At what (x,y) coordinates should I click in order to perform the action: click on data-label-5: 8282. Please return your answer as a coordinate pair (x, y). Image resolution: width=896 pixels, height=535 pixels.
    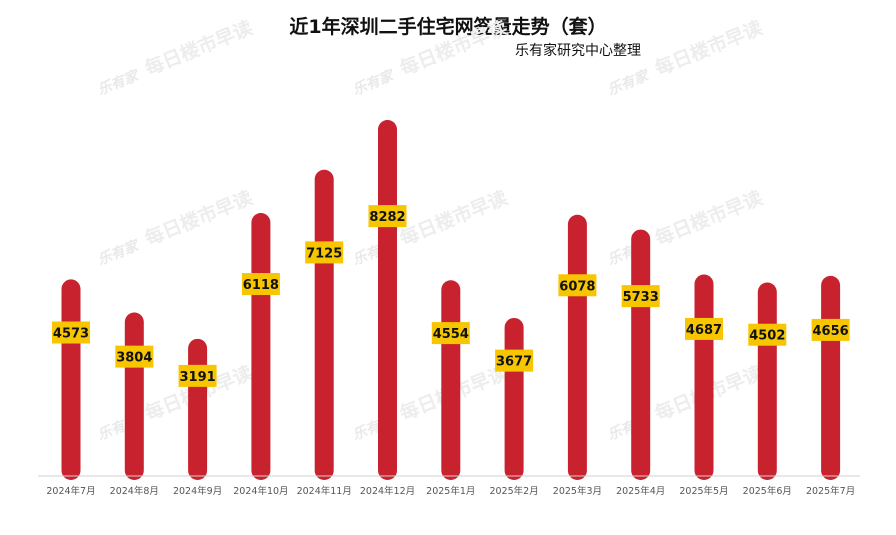
    Looking at the image, I should click on (387, 217).